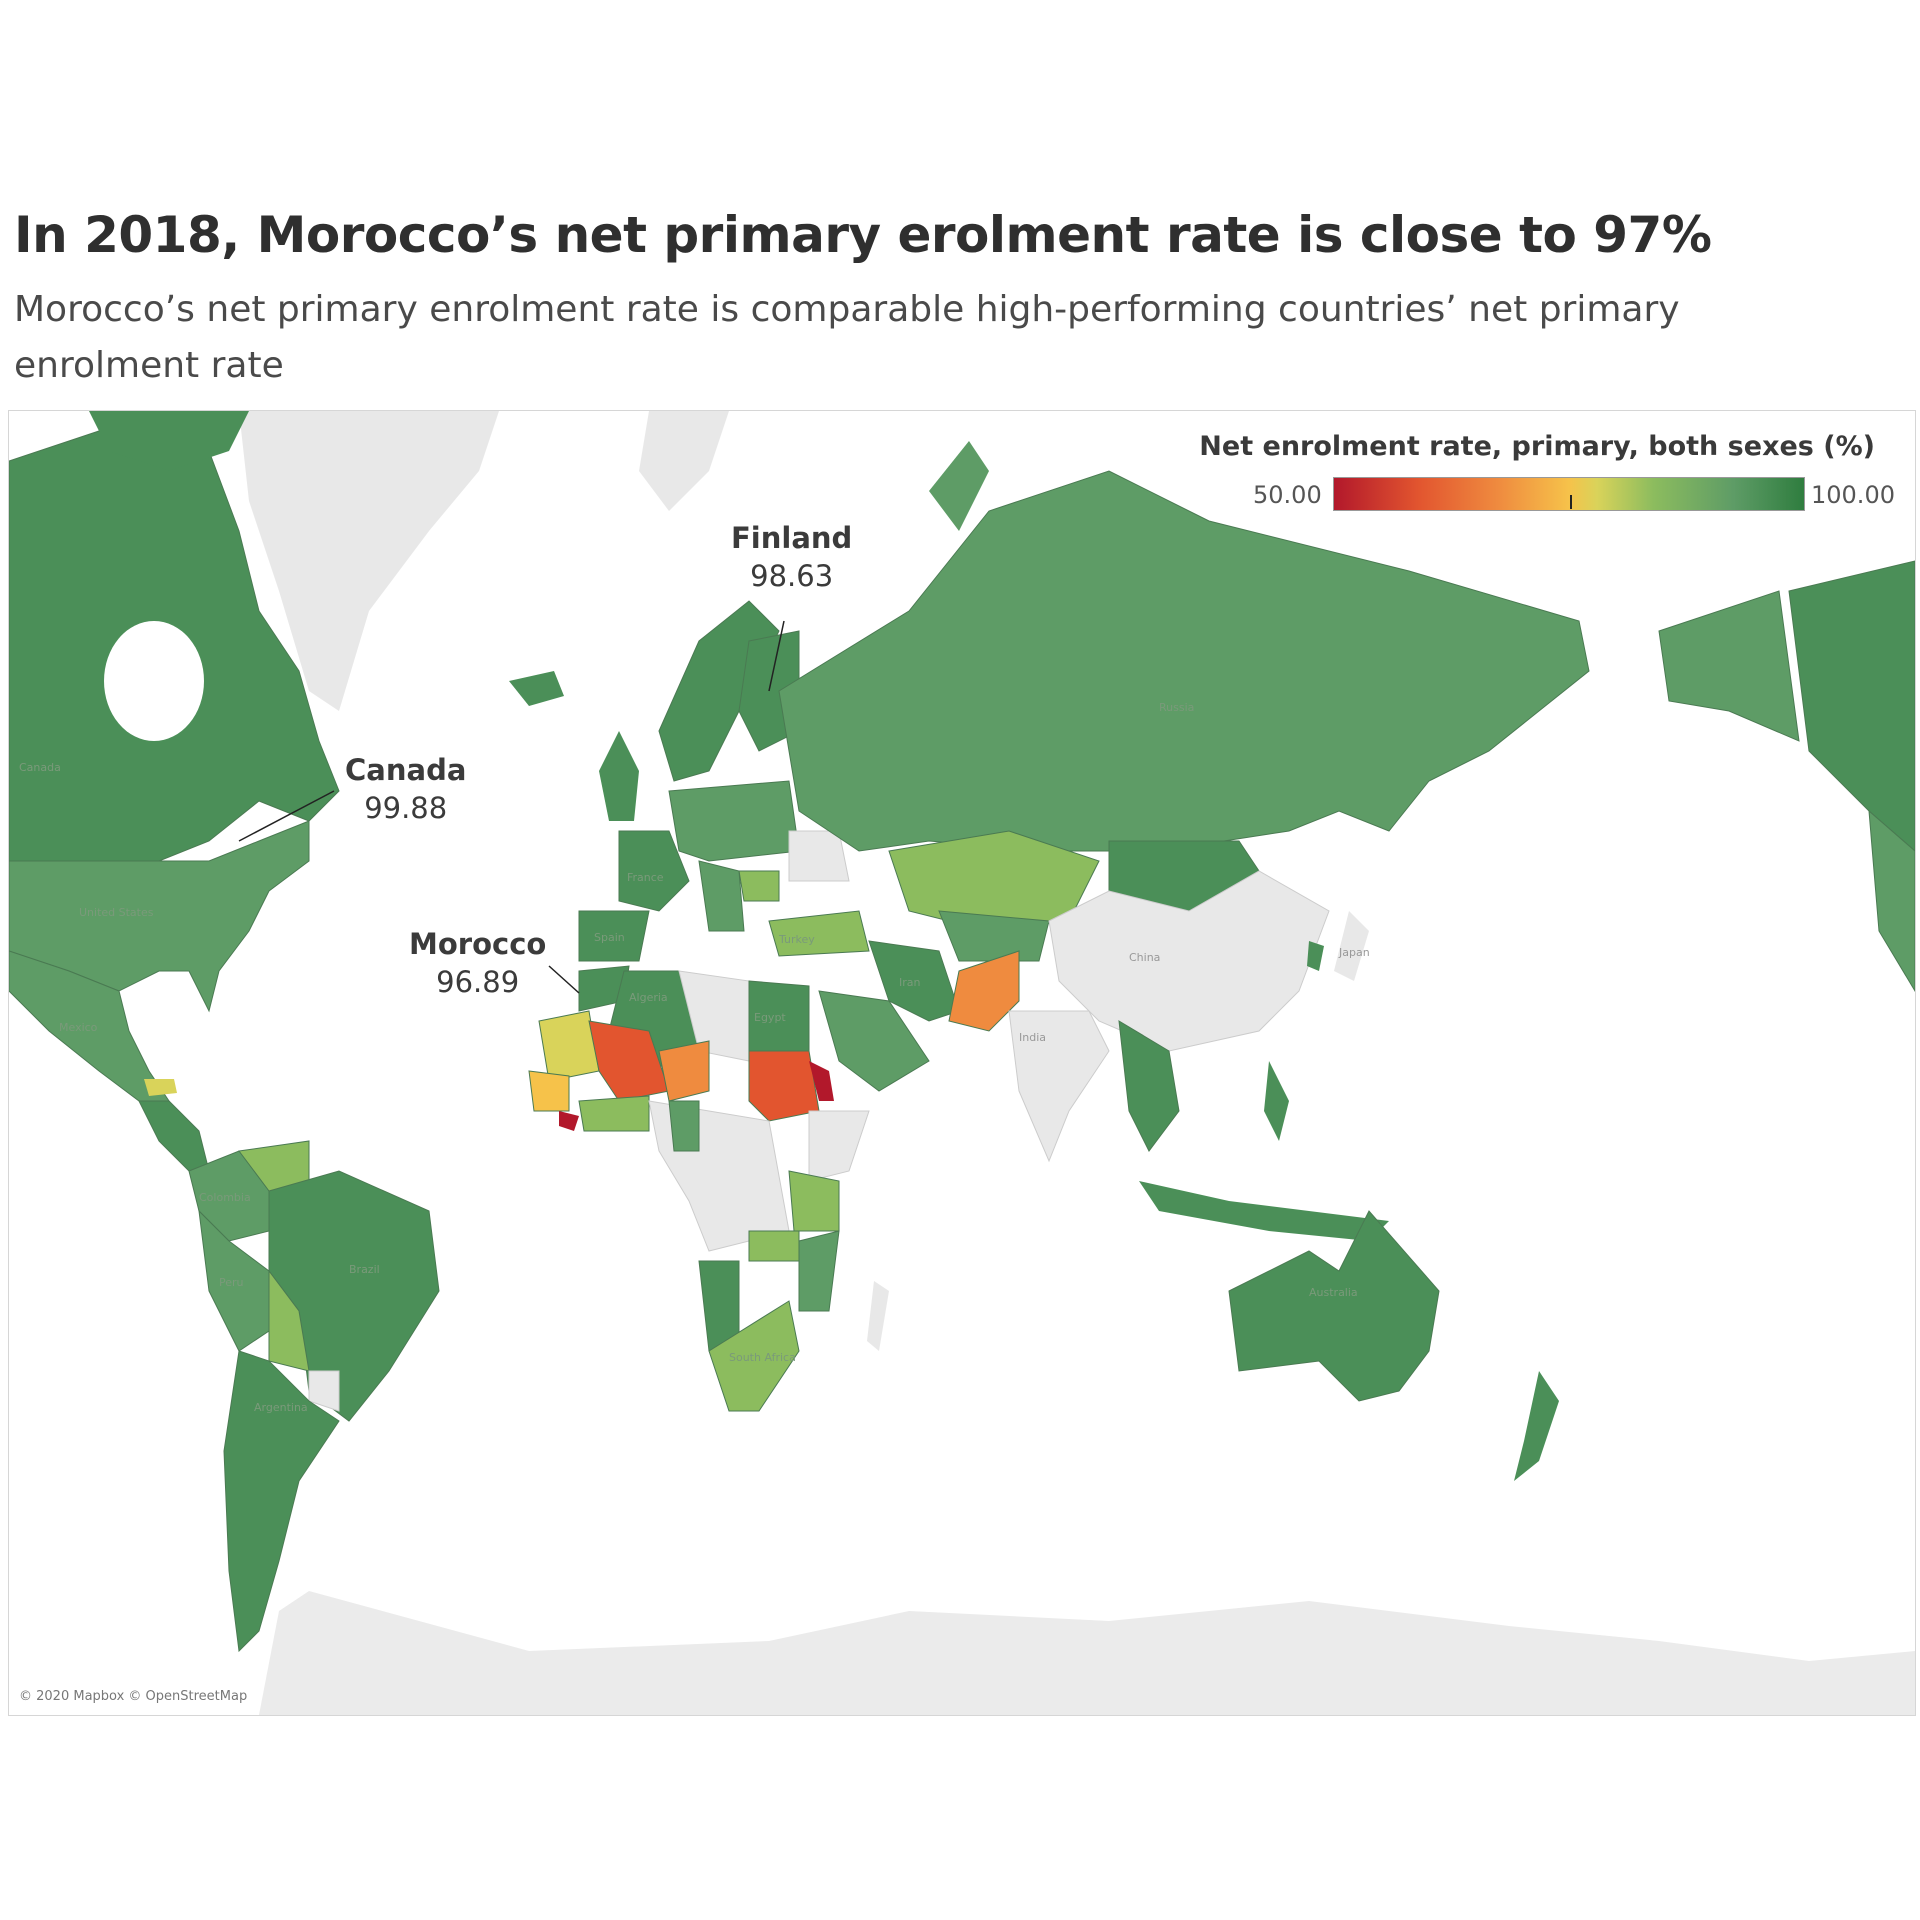 The image size is (1920, 1920). I want to click on country-south-africa, so click(754, 1356).